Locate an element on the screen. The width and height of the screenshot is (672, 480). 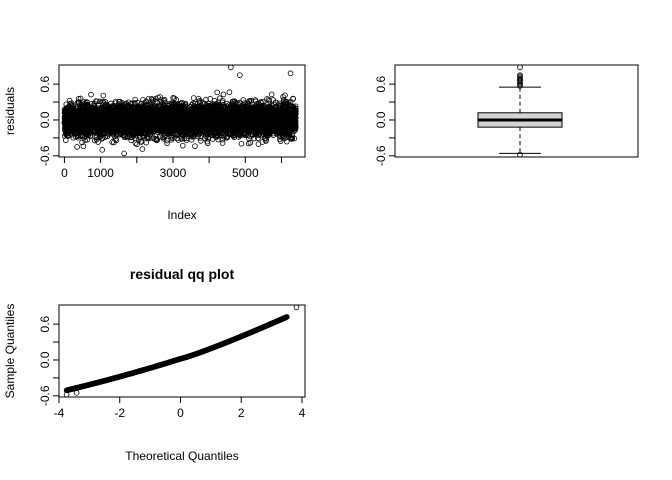
data-points is located at coordinates (180, 110).